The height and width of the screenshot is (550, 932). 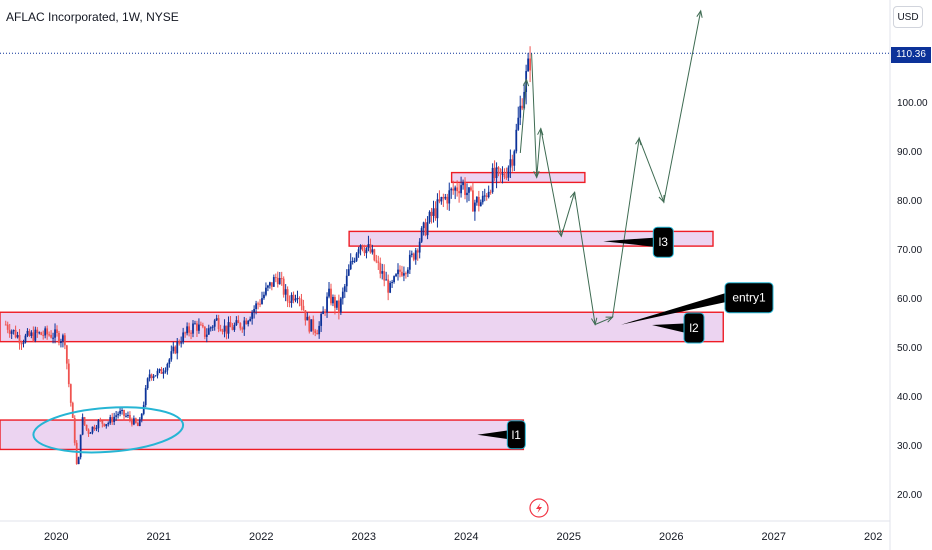 I want to click on x-tick-label: 2025, so click(x=568, y=537).